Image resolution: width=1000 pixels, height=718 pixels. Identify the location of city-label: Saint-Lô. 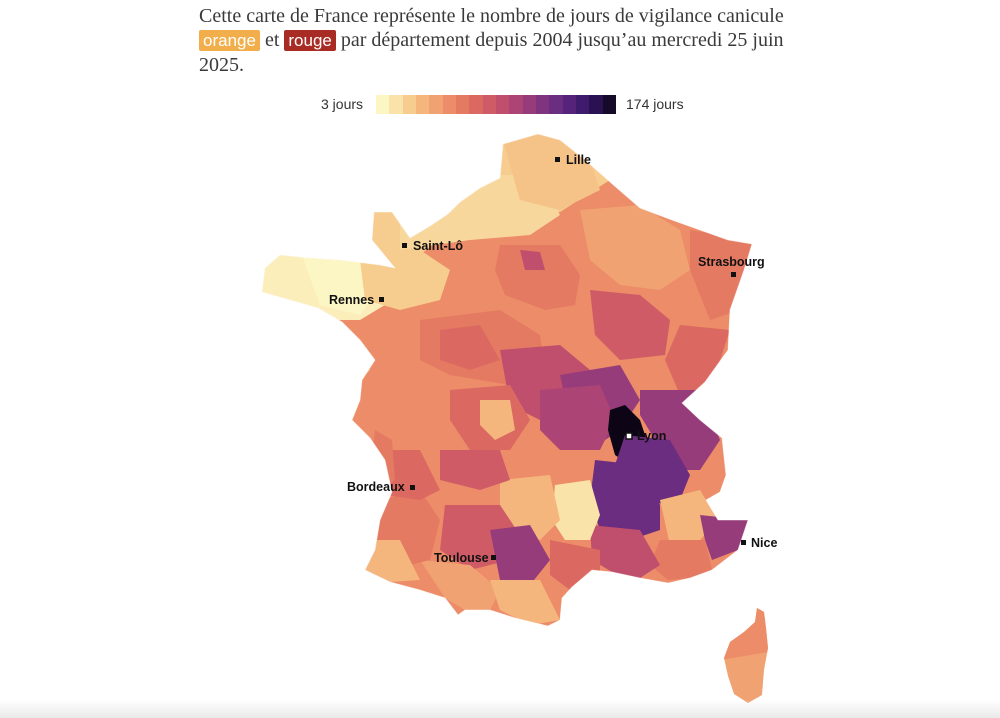
(438, 246).